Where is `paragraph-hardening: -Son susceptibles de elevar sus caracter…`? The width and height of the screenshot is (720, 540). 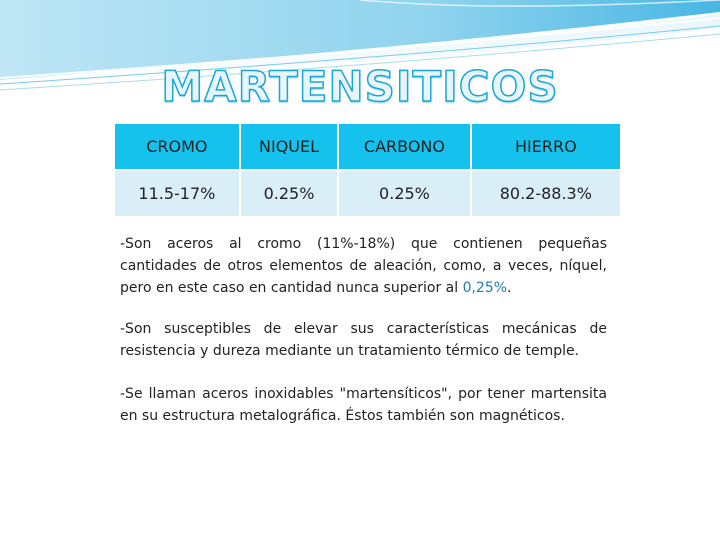
paragraph-hardening: -Son susceptibles de elevar sus caracter… is located at coordinates (363, 340).